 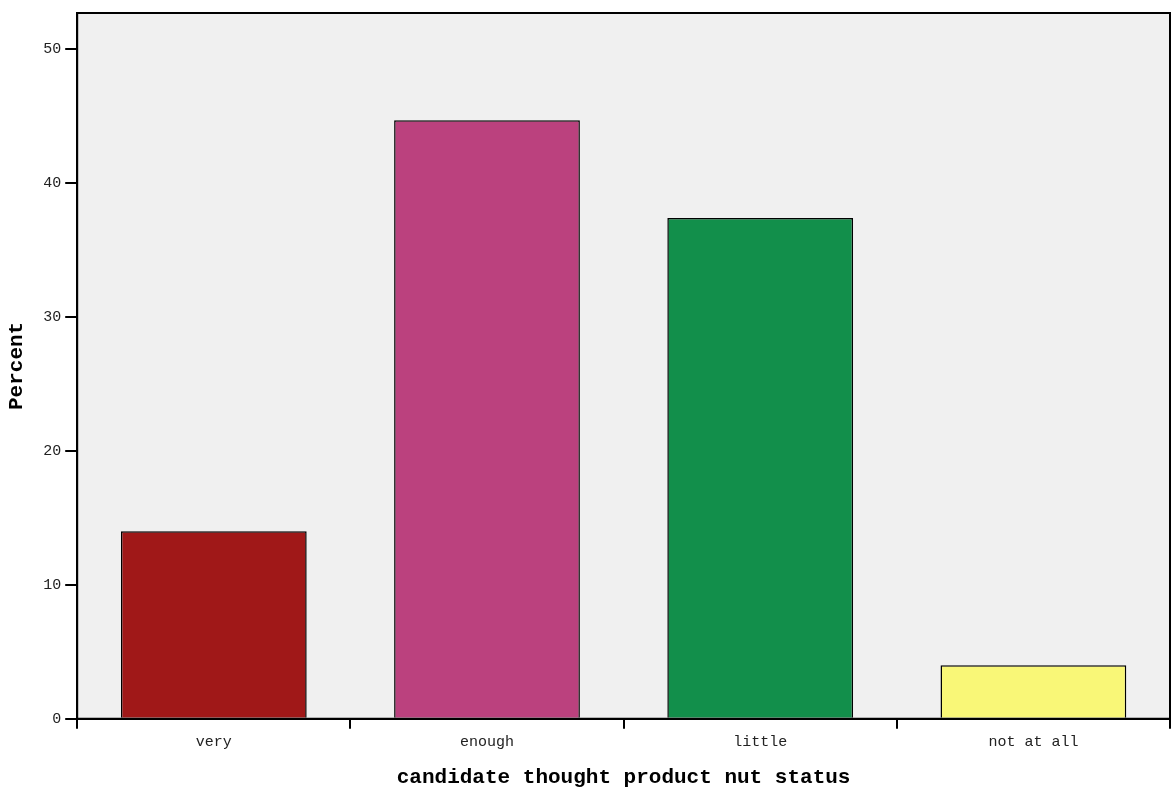 I want to click on y-tick-label: 20, so click(x=52, y=451).